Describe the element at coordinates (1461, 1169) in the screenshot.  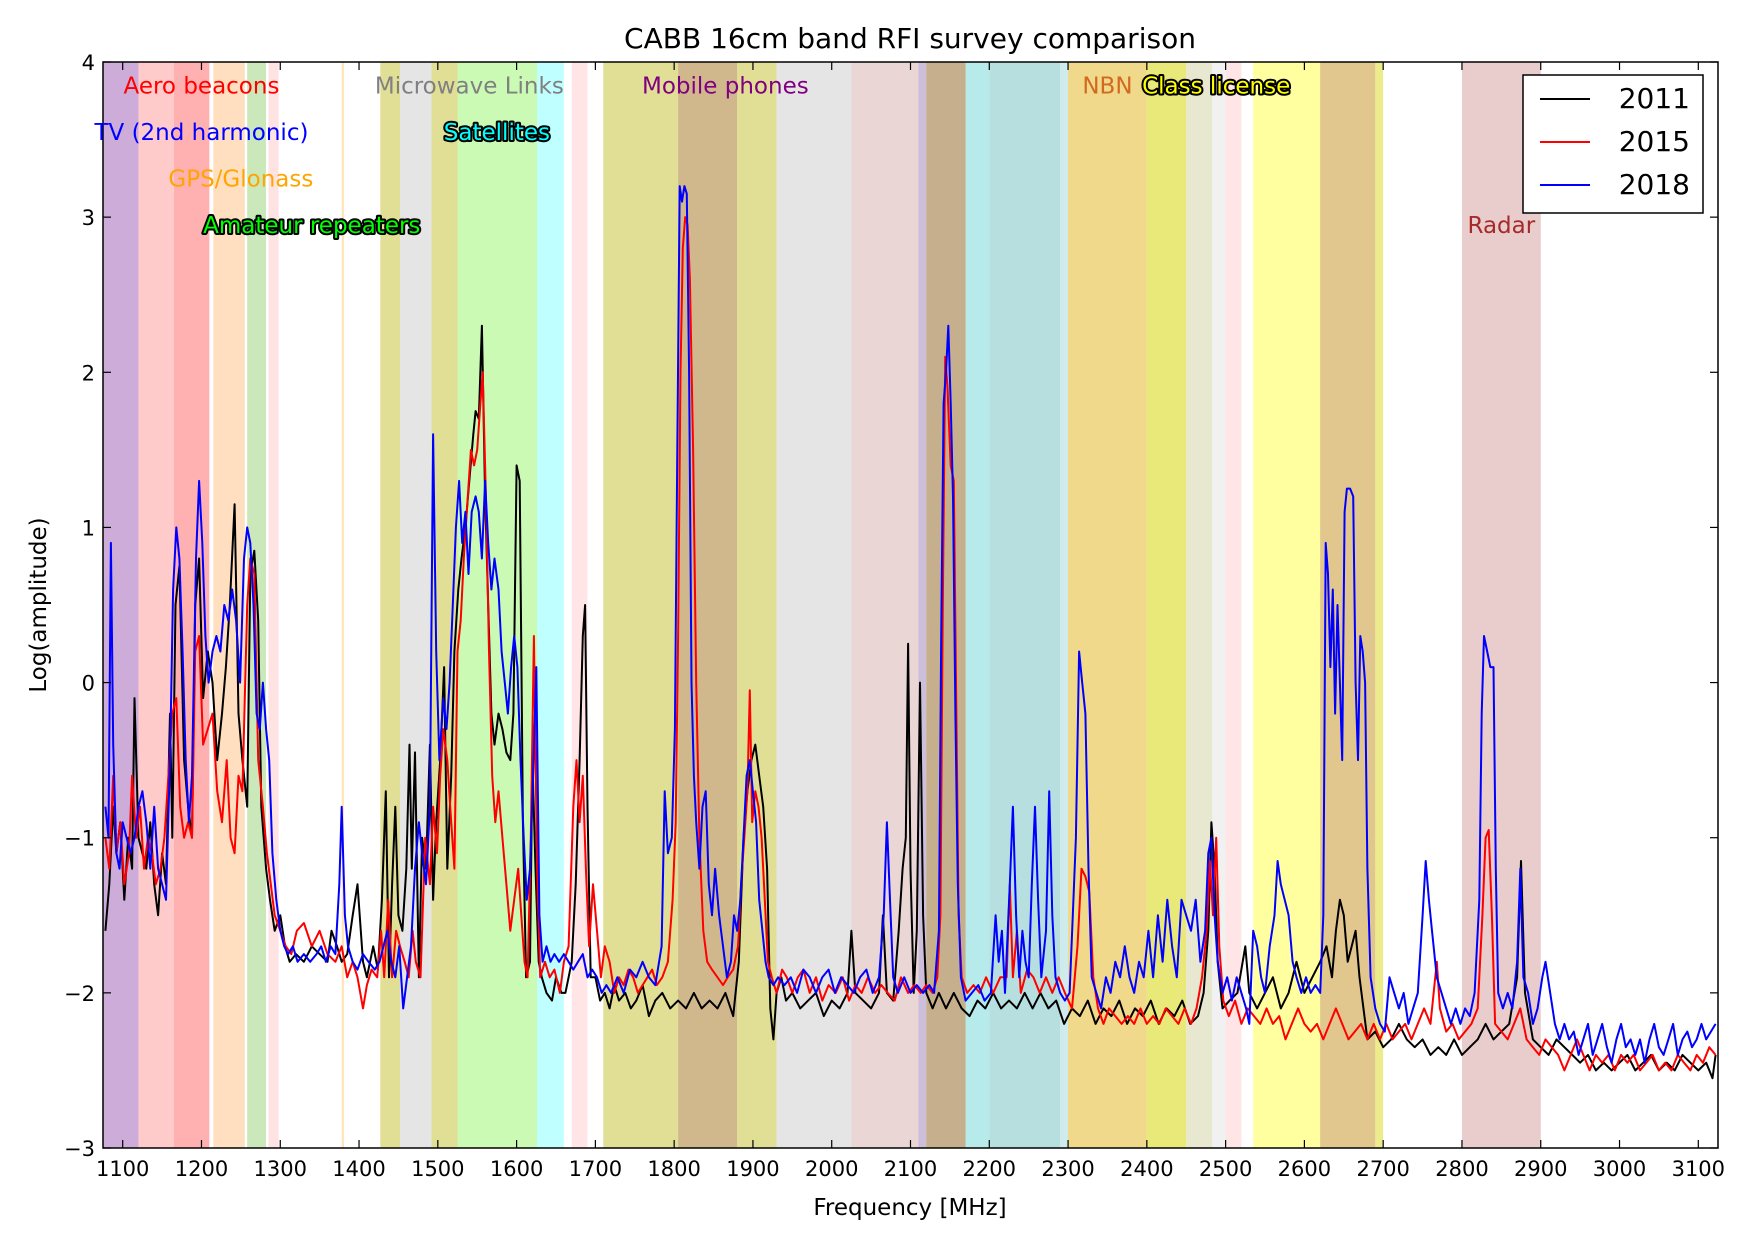
I see `x-tick-label: 2800` at that location.